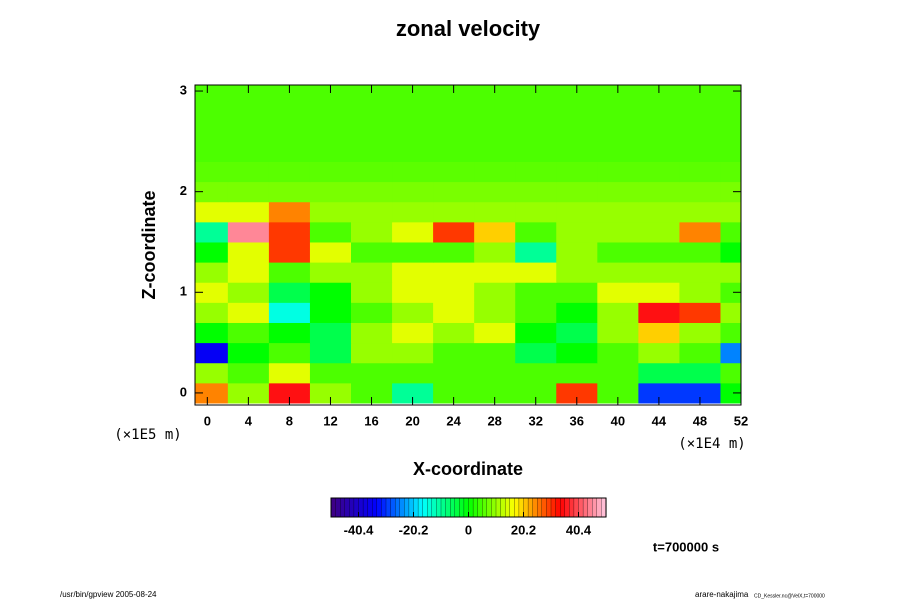 This screenshot has width=900, height=600. What do you see at coordinates (414, 529) in the screenshot?
I see `colorbar-tick-label: -20.2` at bounding box center [414, 529].